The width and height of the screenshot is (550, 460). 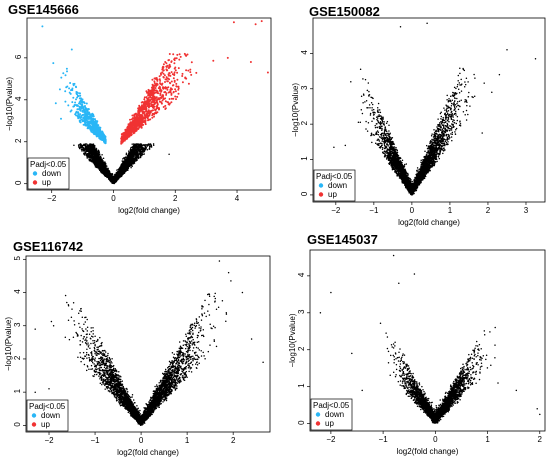 I want to click on points-up, so click(x=194, y=82).